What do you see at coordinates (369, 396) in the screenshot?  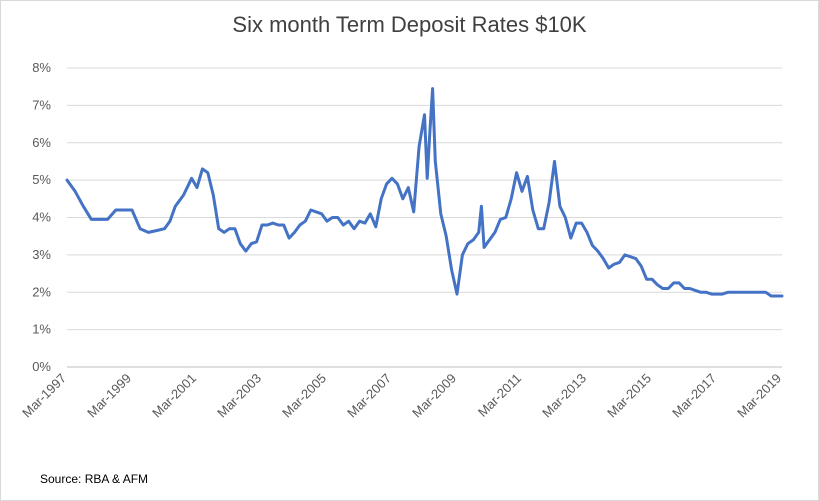 I see `x-tick-label: Mar-2007` at bounding box center [369, 396].